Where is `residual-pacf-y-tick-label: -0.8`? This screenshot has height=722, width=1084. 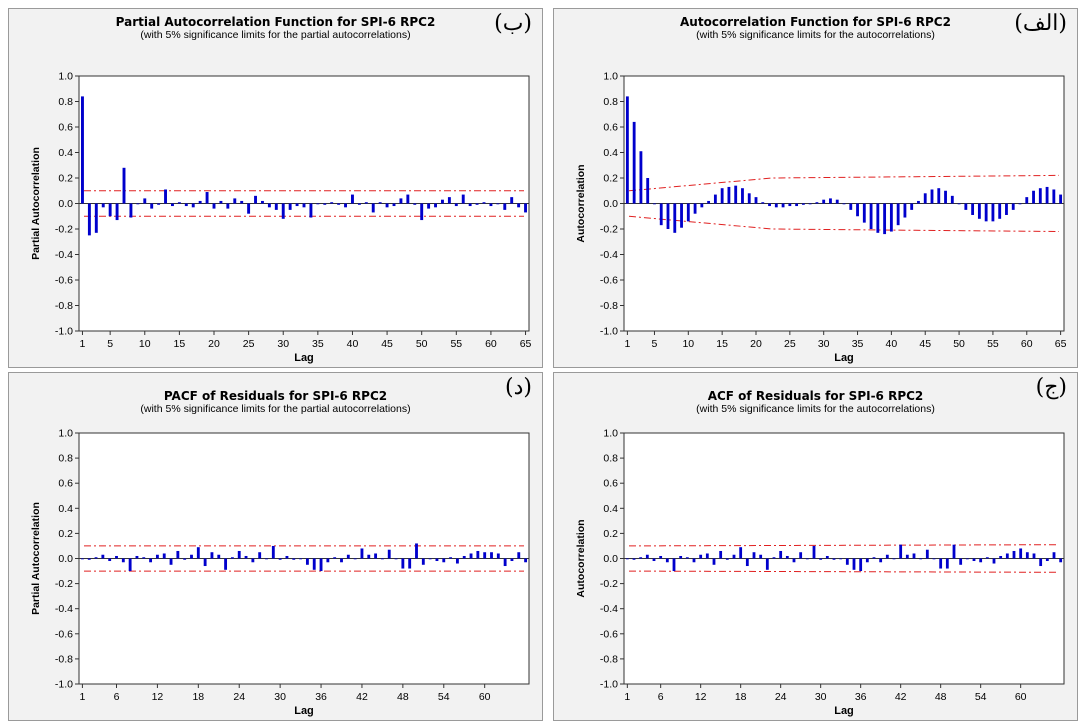 residual-pacf-y-tick-label: -0.8 is located at coordinates (64, 659).